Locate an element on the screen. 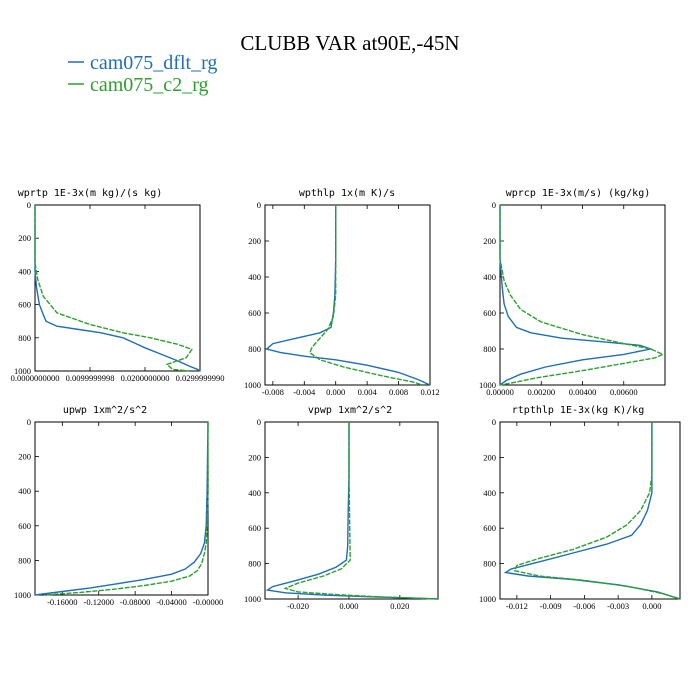 The image size is (700, 700). x-tick-label: 0.008 is located at coordinates (398, 392).